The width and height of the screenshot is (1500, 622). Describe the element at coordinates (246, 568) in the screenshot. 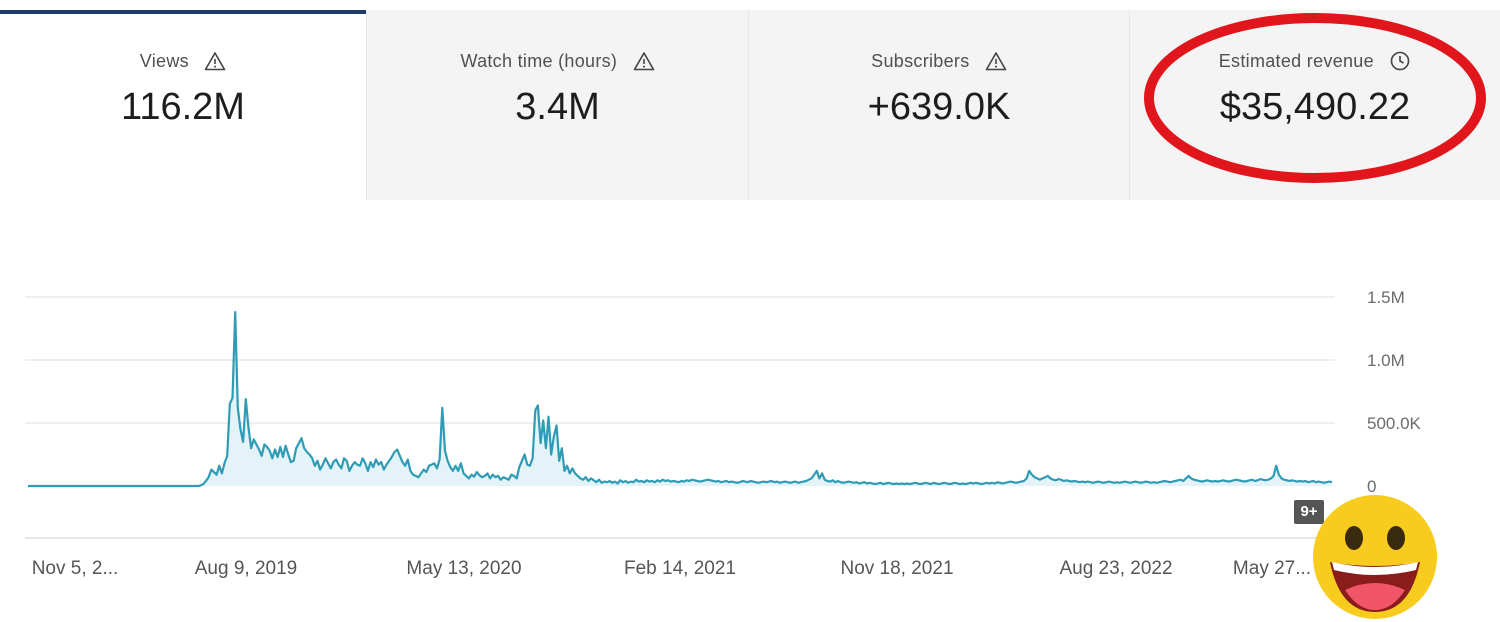

I see `x-tick-label: Aug 9, 2019` at that location.